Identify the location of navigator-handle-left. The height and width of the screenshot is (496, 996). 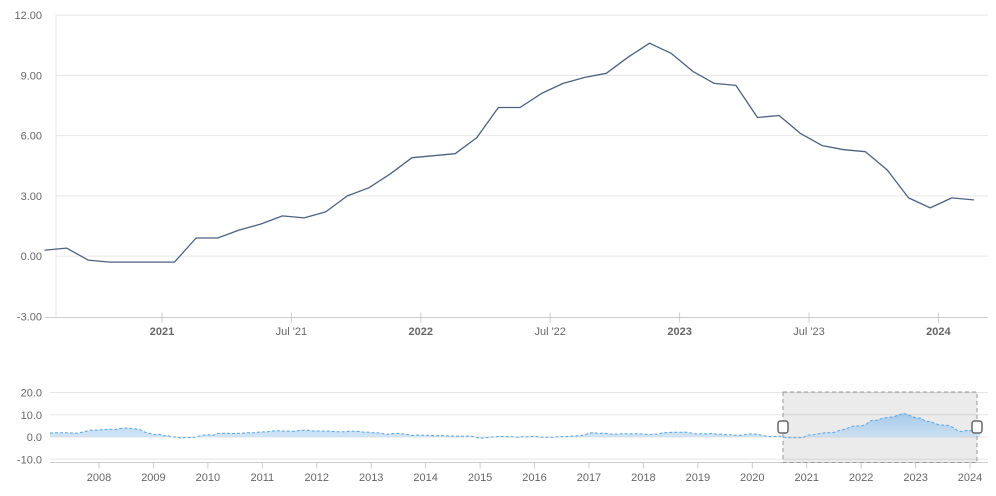
(783, 427).